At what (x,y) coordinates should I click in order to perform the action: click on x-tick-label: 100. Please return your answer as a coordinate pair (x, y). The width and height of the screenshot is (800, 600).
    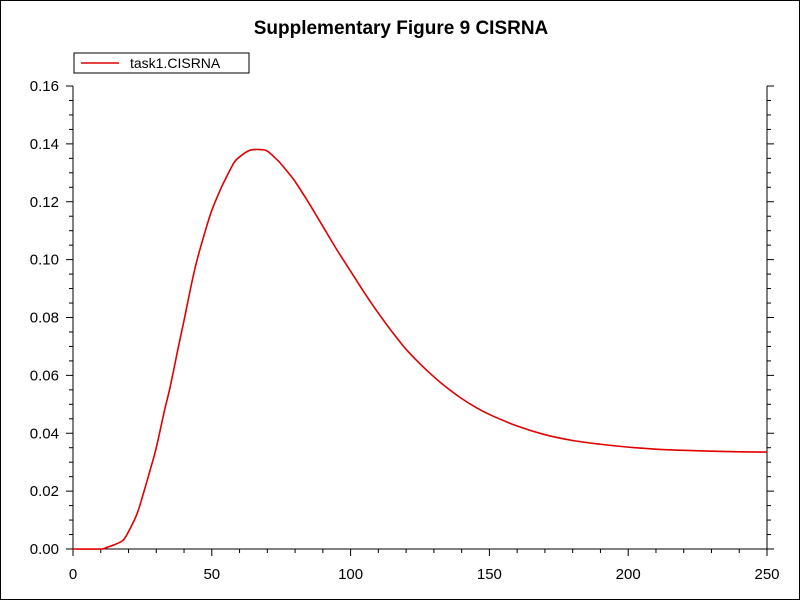
    Looking at the image, I should click on (350, 574).